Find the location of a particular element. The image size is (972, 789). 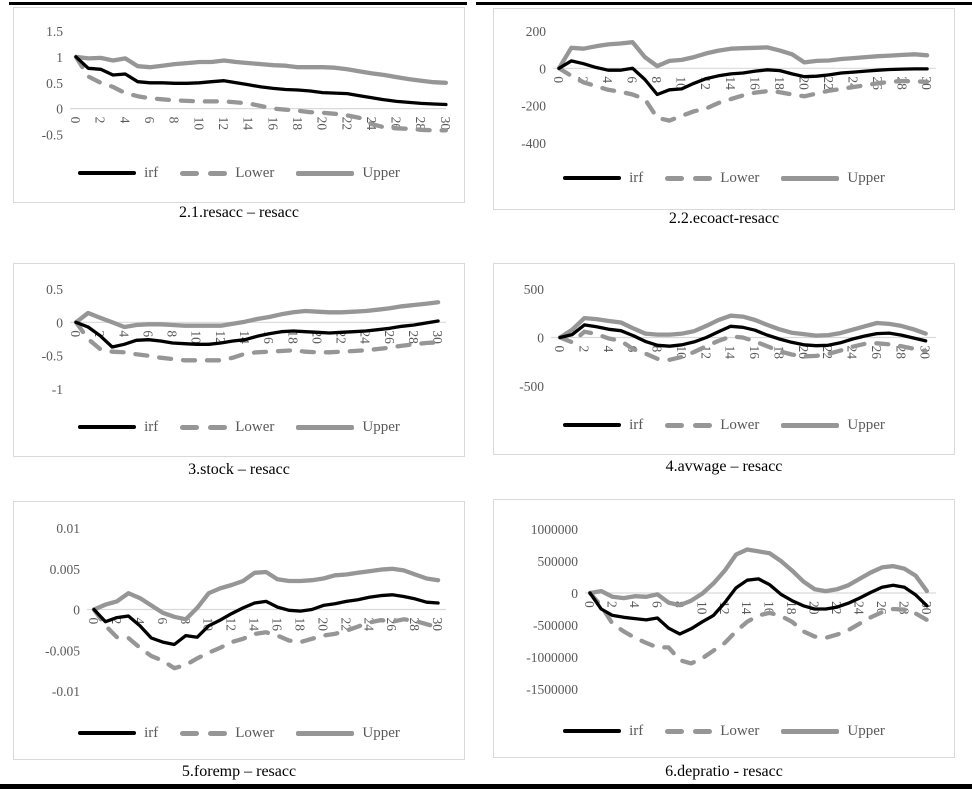

chart-canvas-4: 5000-5000 2 4 6 8 10 12 14 16 18 20 22 24 26 28 30 is located at coordinates (727, 338).